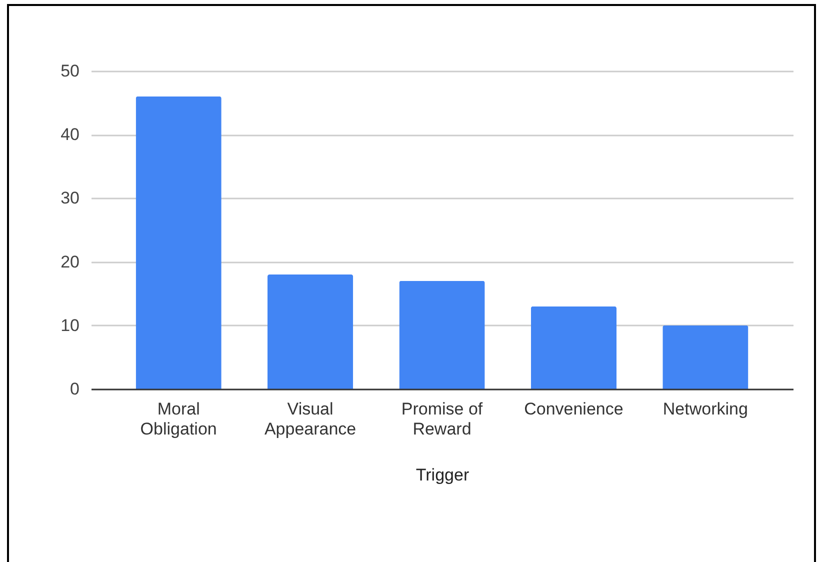 The width and height of the screenshot is (819, 562). I want to click on x-tick-label: Convenience, so click(574, 409).